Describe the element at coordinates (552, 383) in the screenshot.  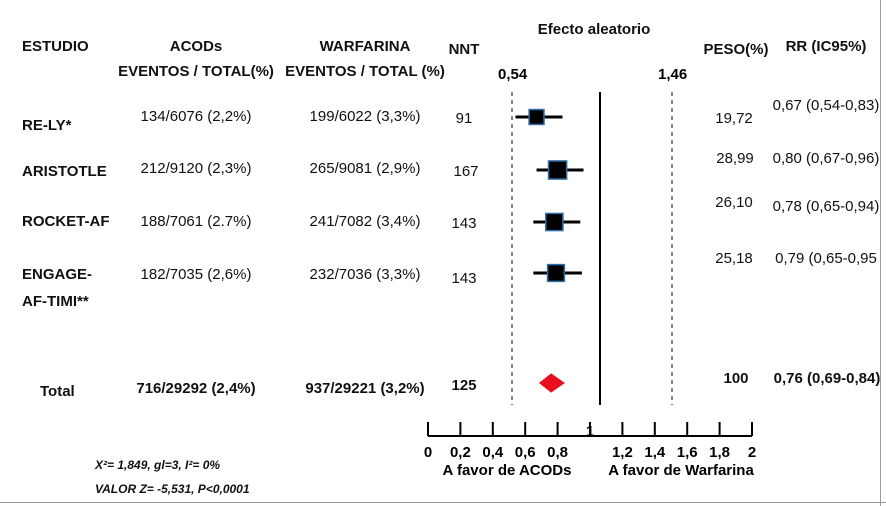
I see `pooled-diamond` at that location.